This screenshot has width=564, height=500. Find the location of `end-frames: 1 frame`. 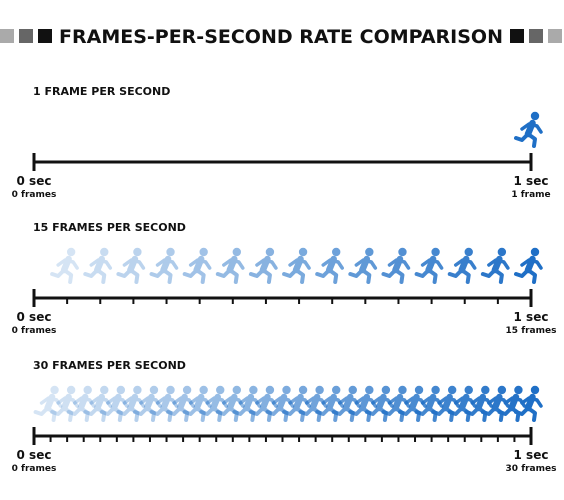

end-frames: 1 frame is located at coordinates (530, 195).